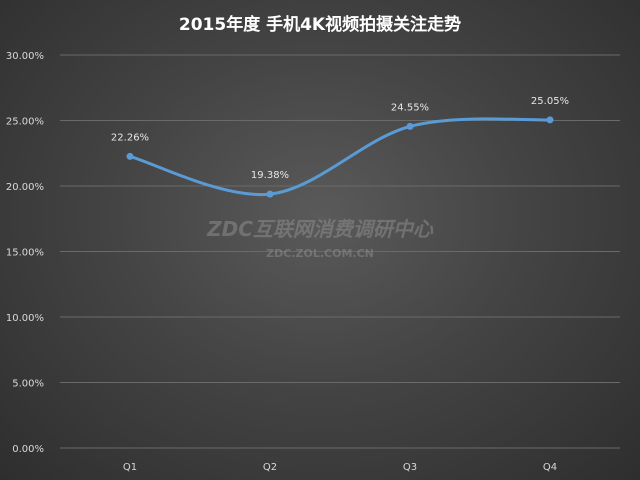 The height and width of the screenshot is (480, 640). What do you see at coordinates (320, 253) in the screenshot?
I see `watermark-url: ZDC.ZOL.COM.CN` at bounding box center [320, 253].